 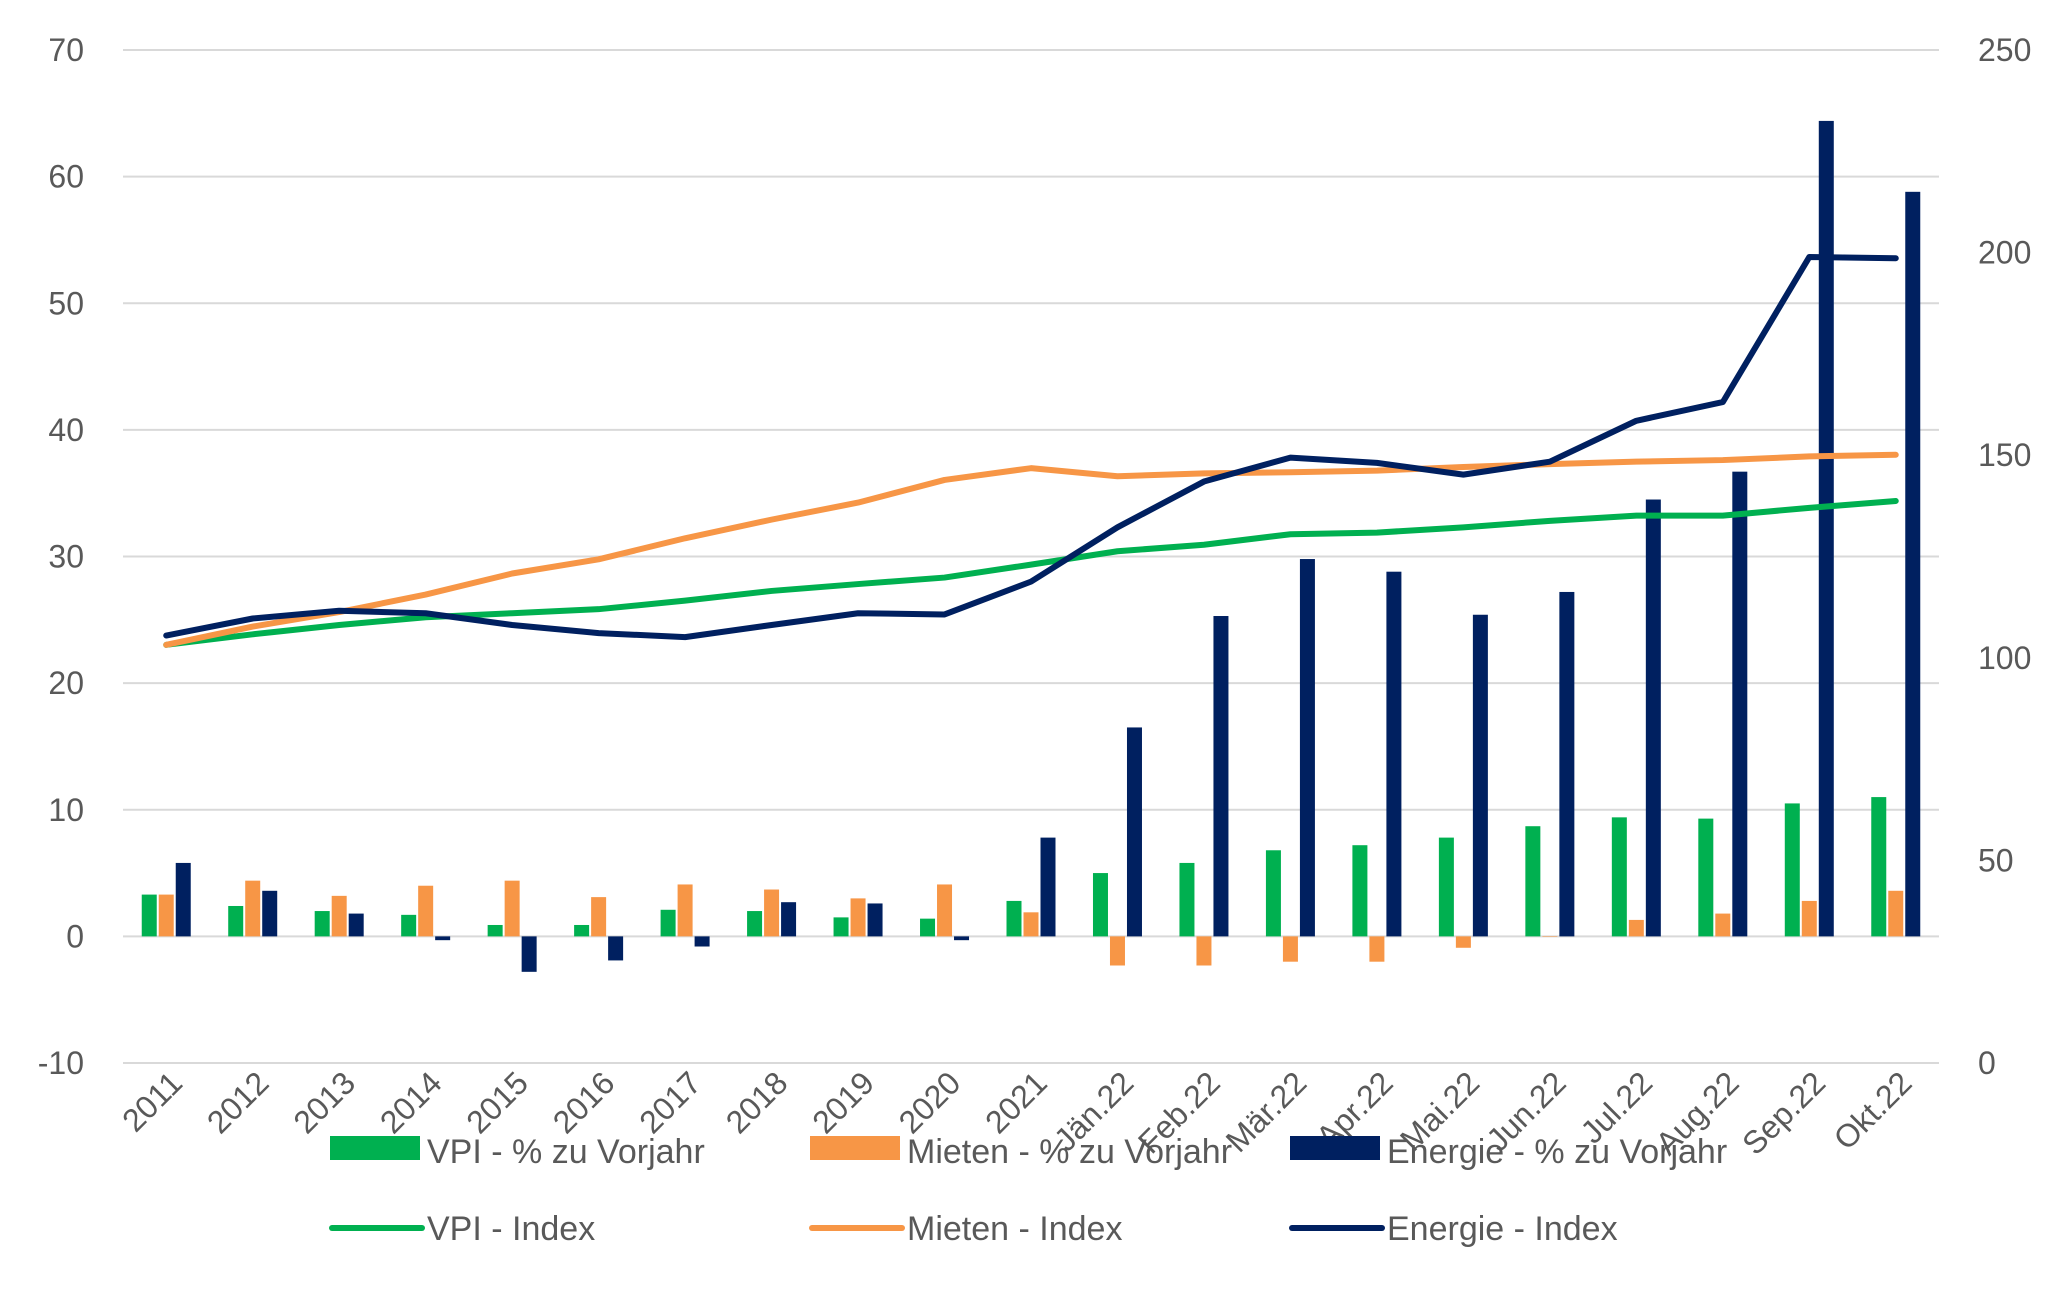 What do you see at coordinates (1100, 905) in the screenshot?
I see `bar-vpi-Jän.22` at bounding box center [1100, 905].